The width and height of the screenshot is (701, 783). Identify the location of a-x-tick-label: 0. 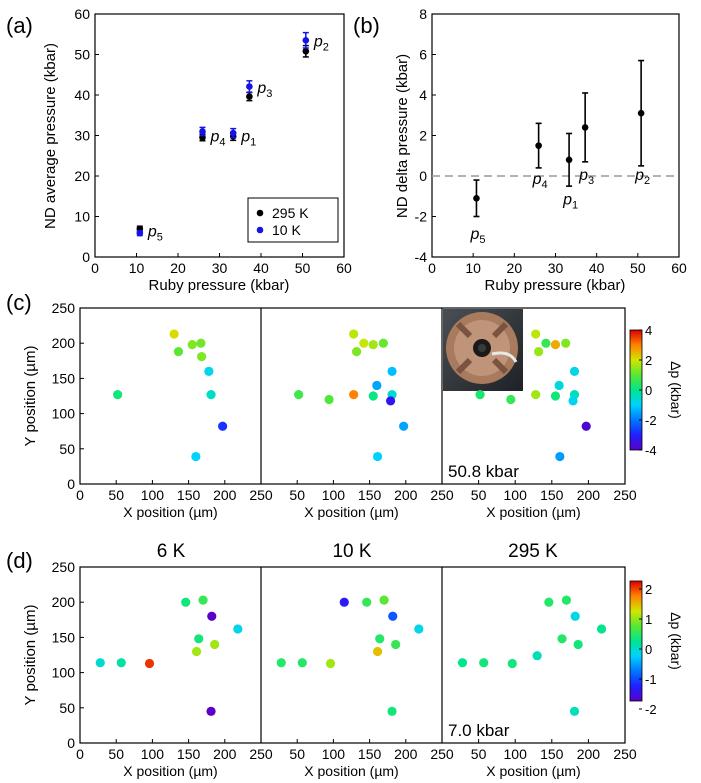
(95, 268).